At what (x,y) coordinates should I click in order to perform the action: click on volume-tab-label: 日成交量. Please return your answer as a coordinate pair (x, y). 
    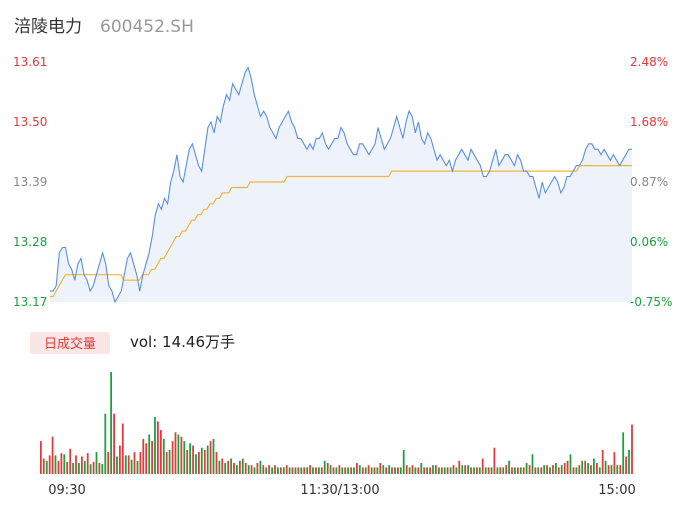
    Looking at the image, I should click on (70, 344).